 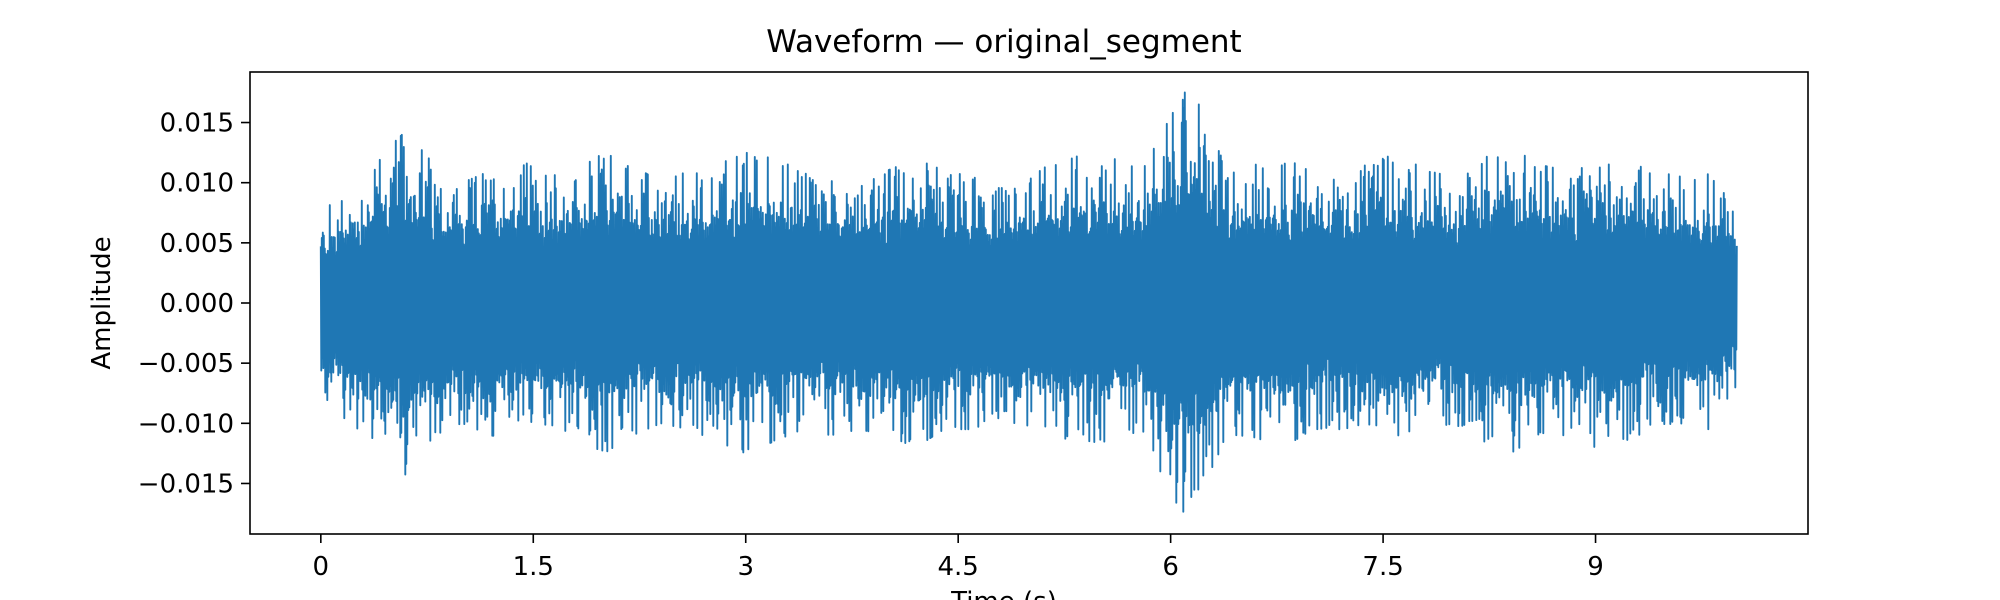 I want to click on y-tick-label: 0.015, so click(x=197, y=124).